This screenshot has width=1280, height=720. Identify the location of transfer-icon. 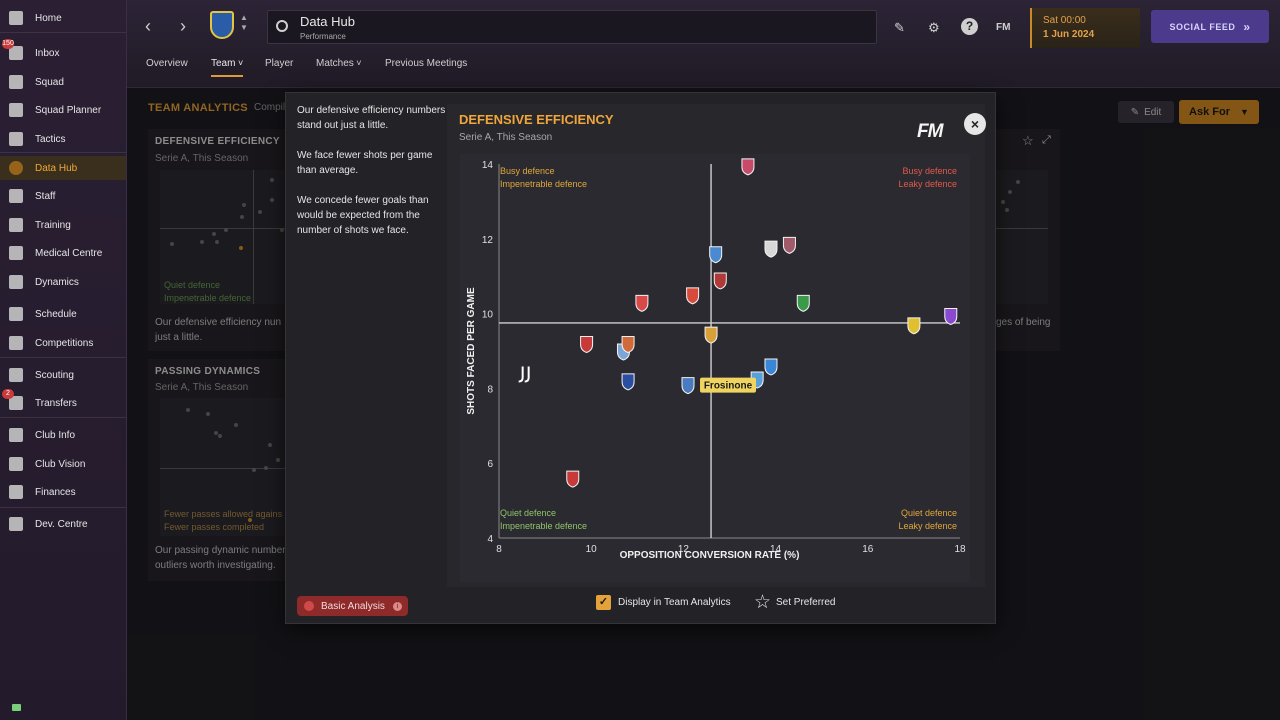
(16, 403).